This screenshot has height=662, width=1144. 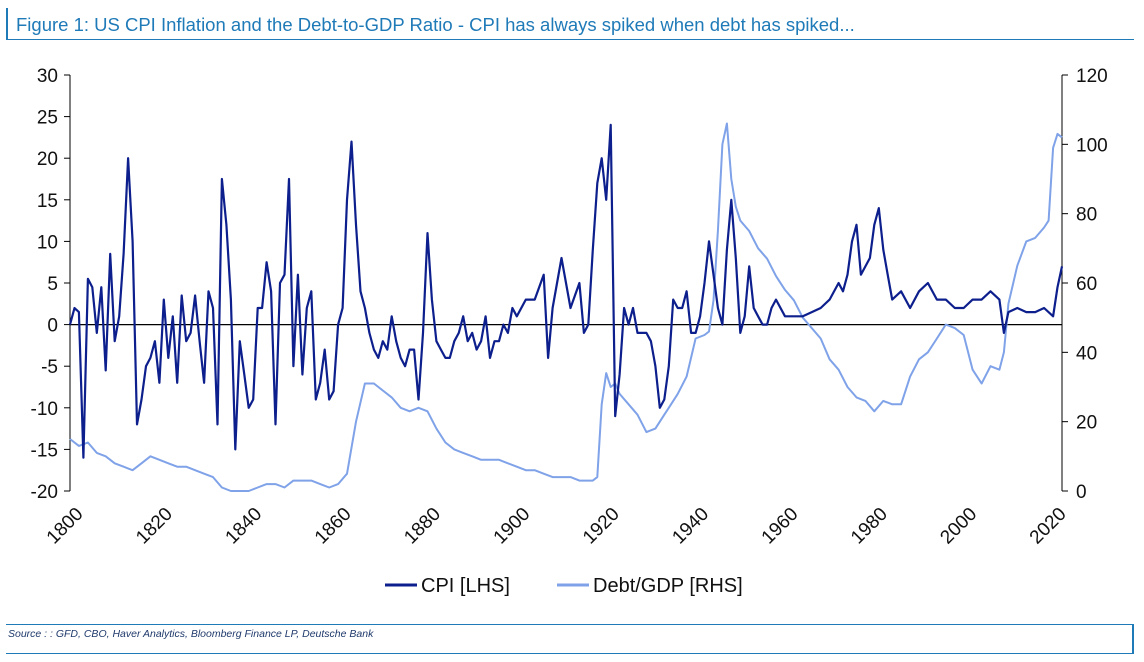 What do you see at coordinates (47, 76) in the screenshot?
I see `left-tick-label: 30` at bounding box center [47, 76].